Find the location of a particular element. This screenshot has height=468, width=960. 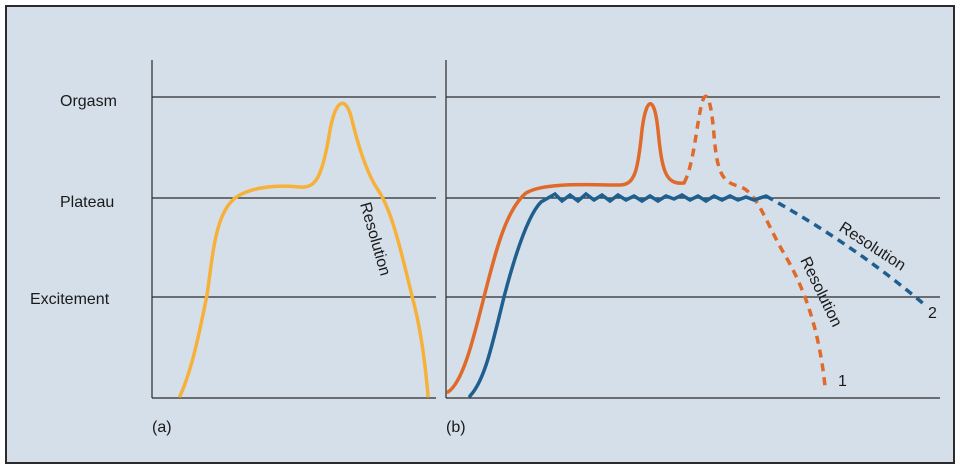

panel-label-a: (a) is located at coordinates (162, 427).